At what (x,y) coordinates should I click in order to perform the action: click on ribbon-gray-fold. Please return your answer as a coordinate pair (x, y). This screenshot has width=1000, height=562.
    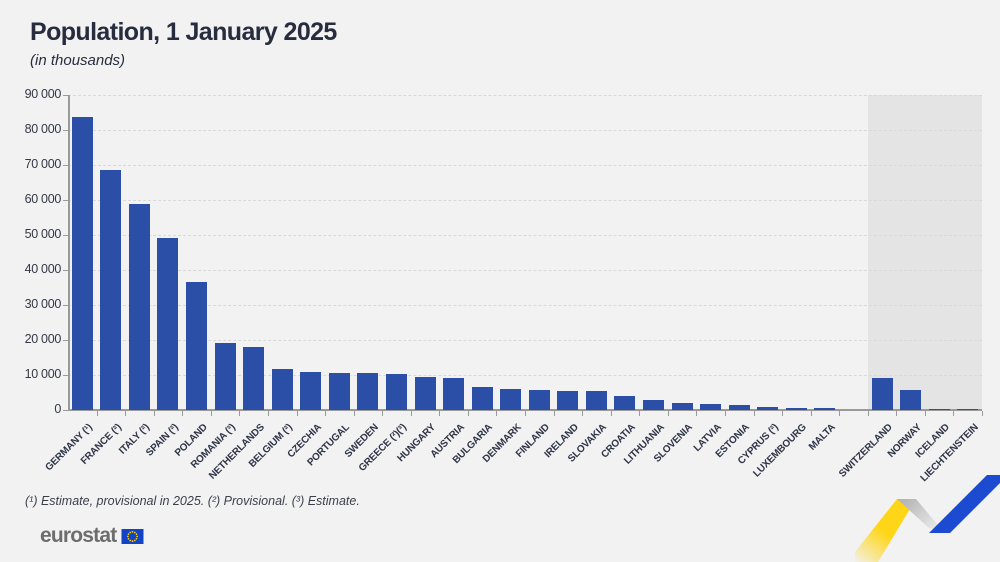
    Looking at the image, I should click on (920, 515).